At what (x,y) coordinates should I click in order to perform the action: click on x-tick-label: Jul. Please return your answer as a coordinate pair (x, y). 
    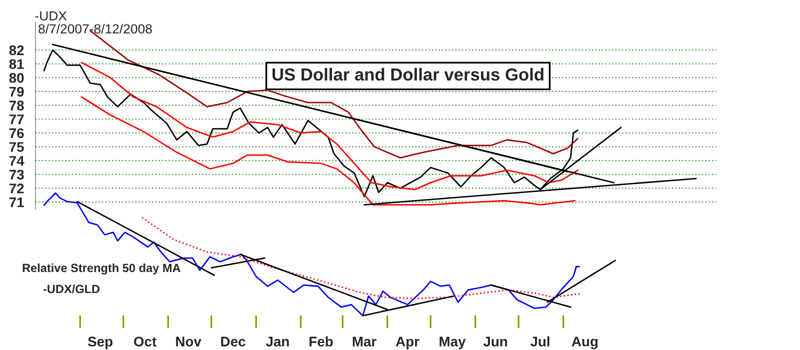
    Looking at the image, I should click on (540, 341).